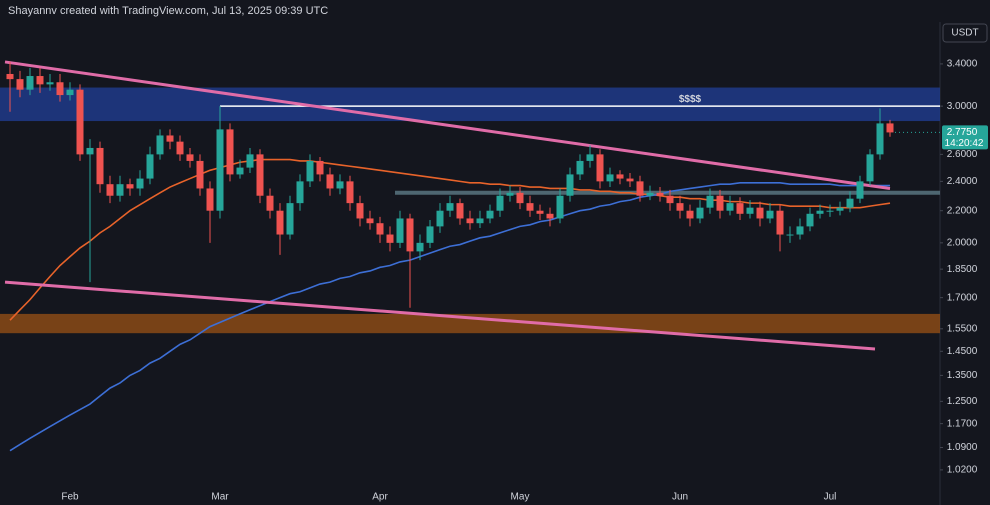  What do you see at coordinates (520, 497) in the screenshot?
I see `x-tick-label: May` at bounding box center [520, 497].